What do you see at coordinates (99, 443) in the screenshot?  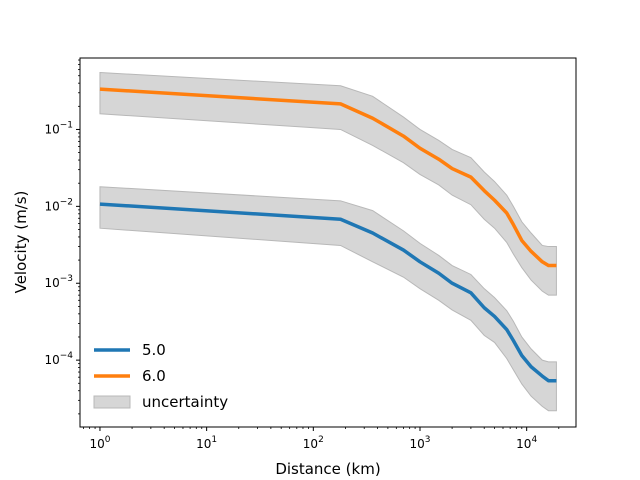 I see `x-tick-label: 10⁰` at bounding box center [99, 443].